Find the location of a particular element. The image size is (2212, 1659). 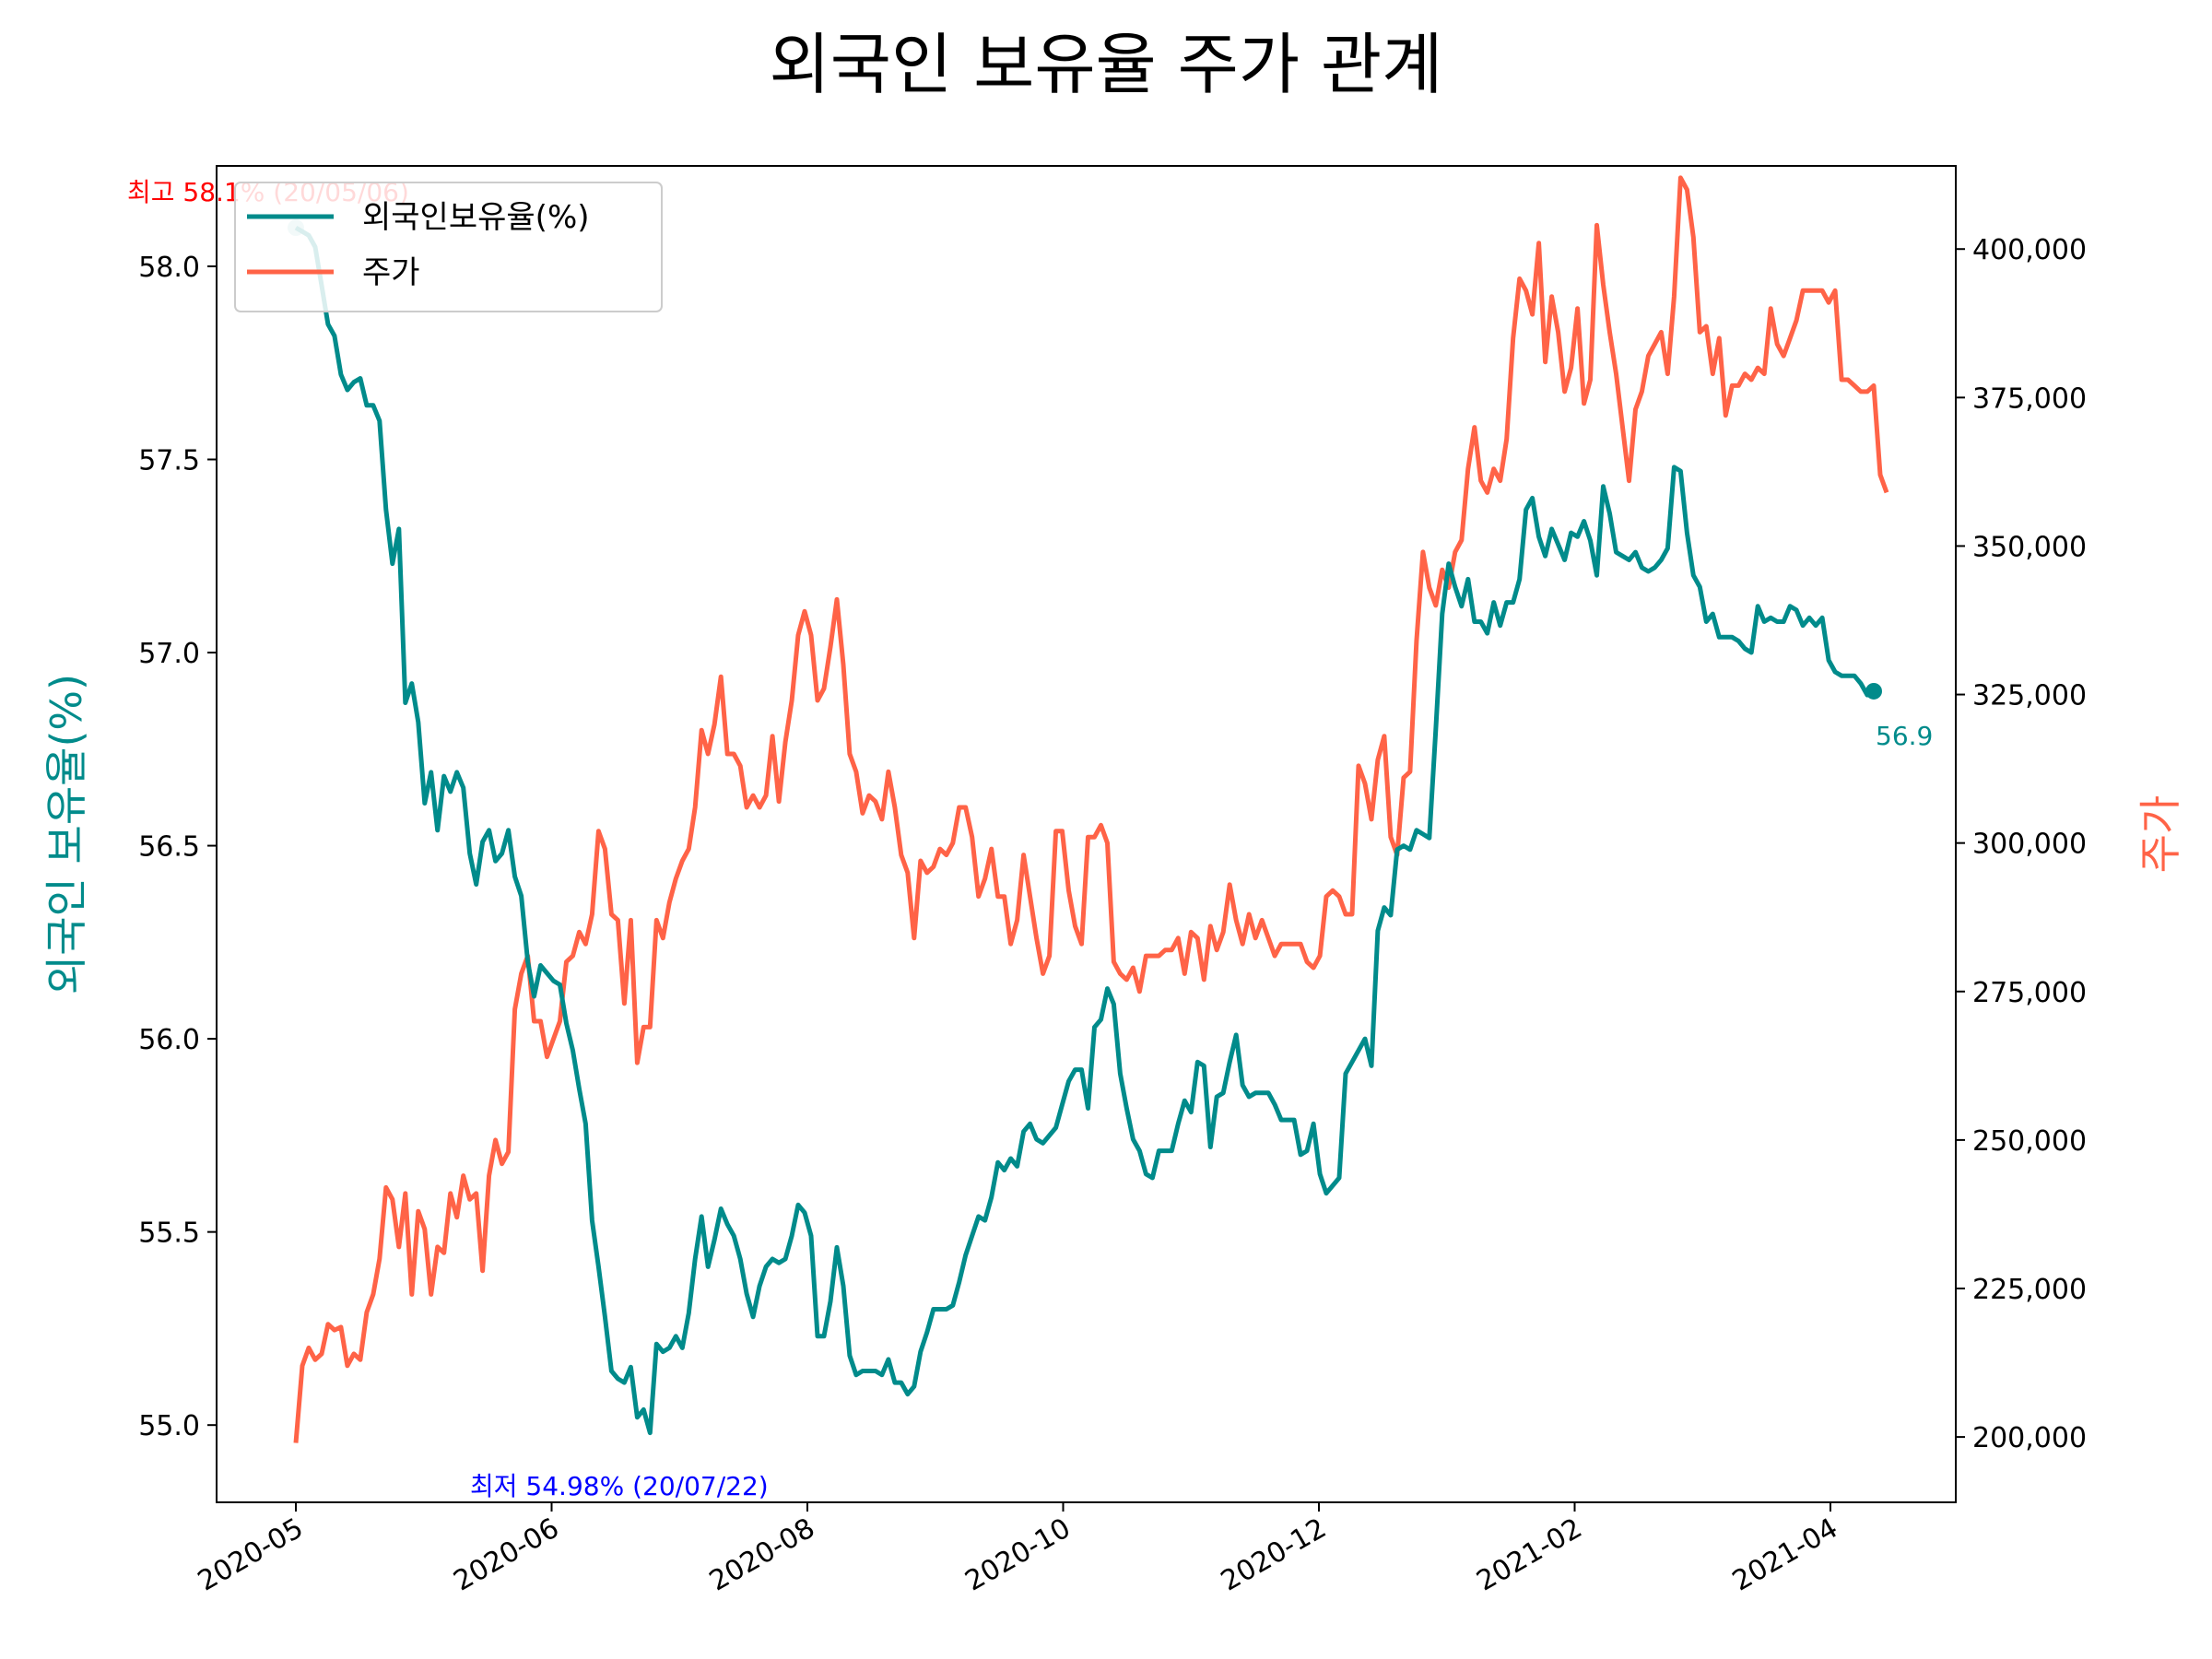

y-left-tick-label: 56.0 is located at coordinates (169, 1040).